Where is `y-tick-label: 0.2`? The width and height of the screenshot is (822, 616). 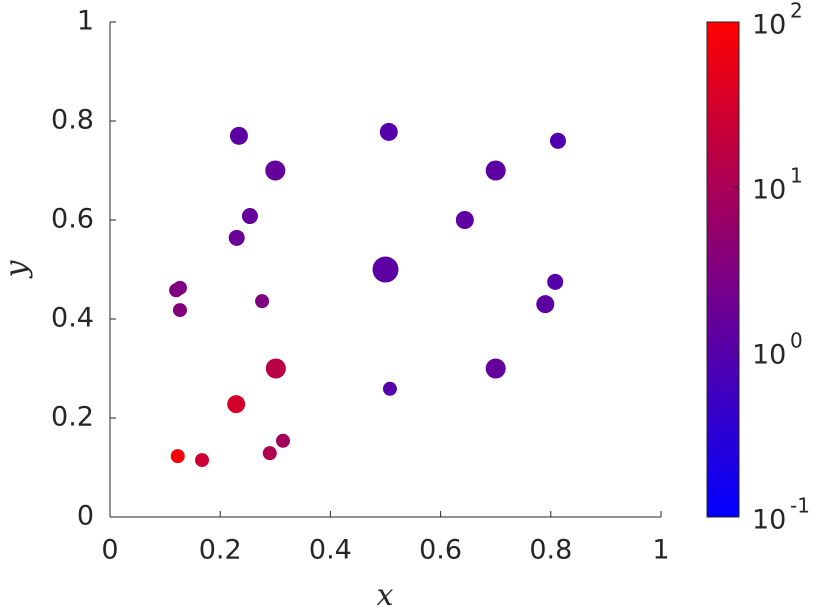 y-tick-label: 0.2 is located at coordinates (72, 417).